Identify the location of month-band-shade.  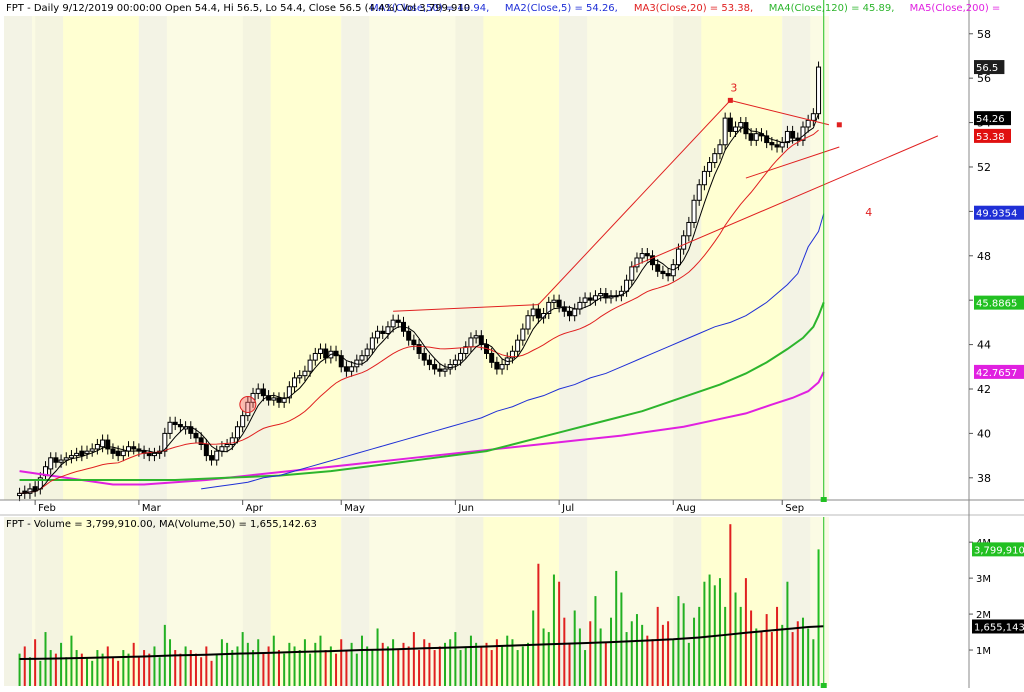
(18, 258).